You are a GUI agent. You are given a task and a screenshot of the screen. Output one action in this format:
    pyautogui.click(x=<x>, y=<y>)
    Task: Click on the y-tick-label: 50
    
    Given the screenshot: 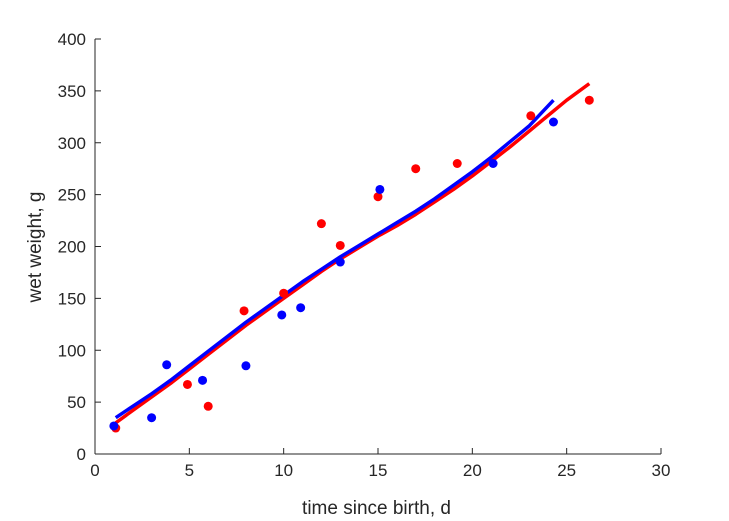 What is the action you would take?
    pyautogui.click(x=76, y=402)
    